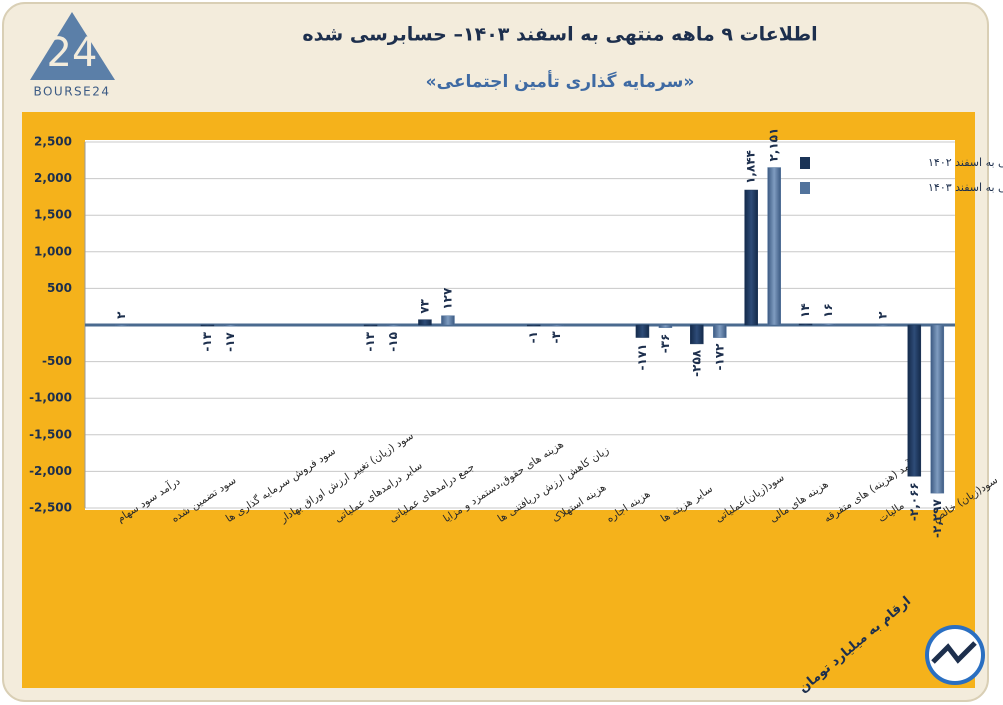 The width and height of the screenshot is (1003, 705). I want to click on svg-text: 24, so click(72, 53).